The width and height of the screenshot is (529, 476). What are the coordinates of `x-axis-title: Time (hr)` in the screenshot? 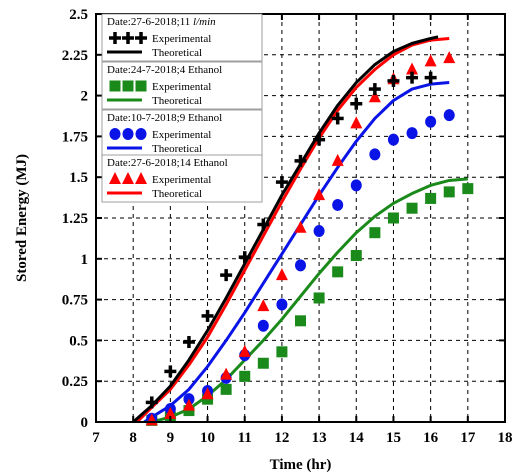 It's located at (301, 465).